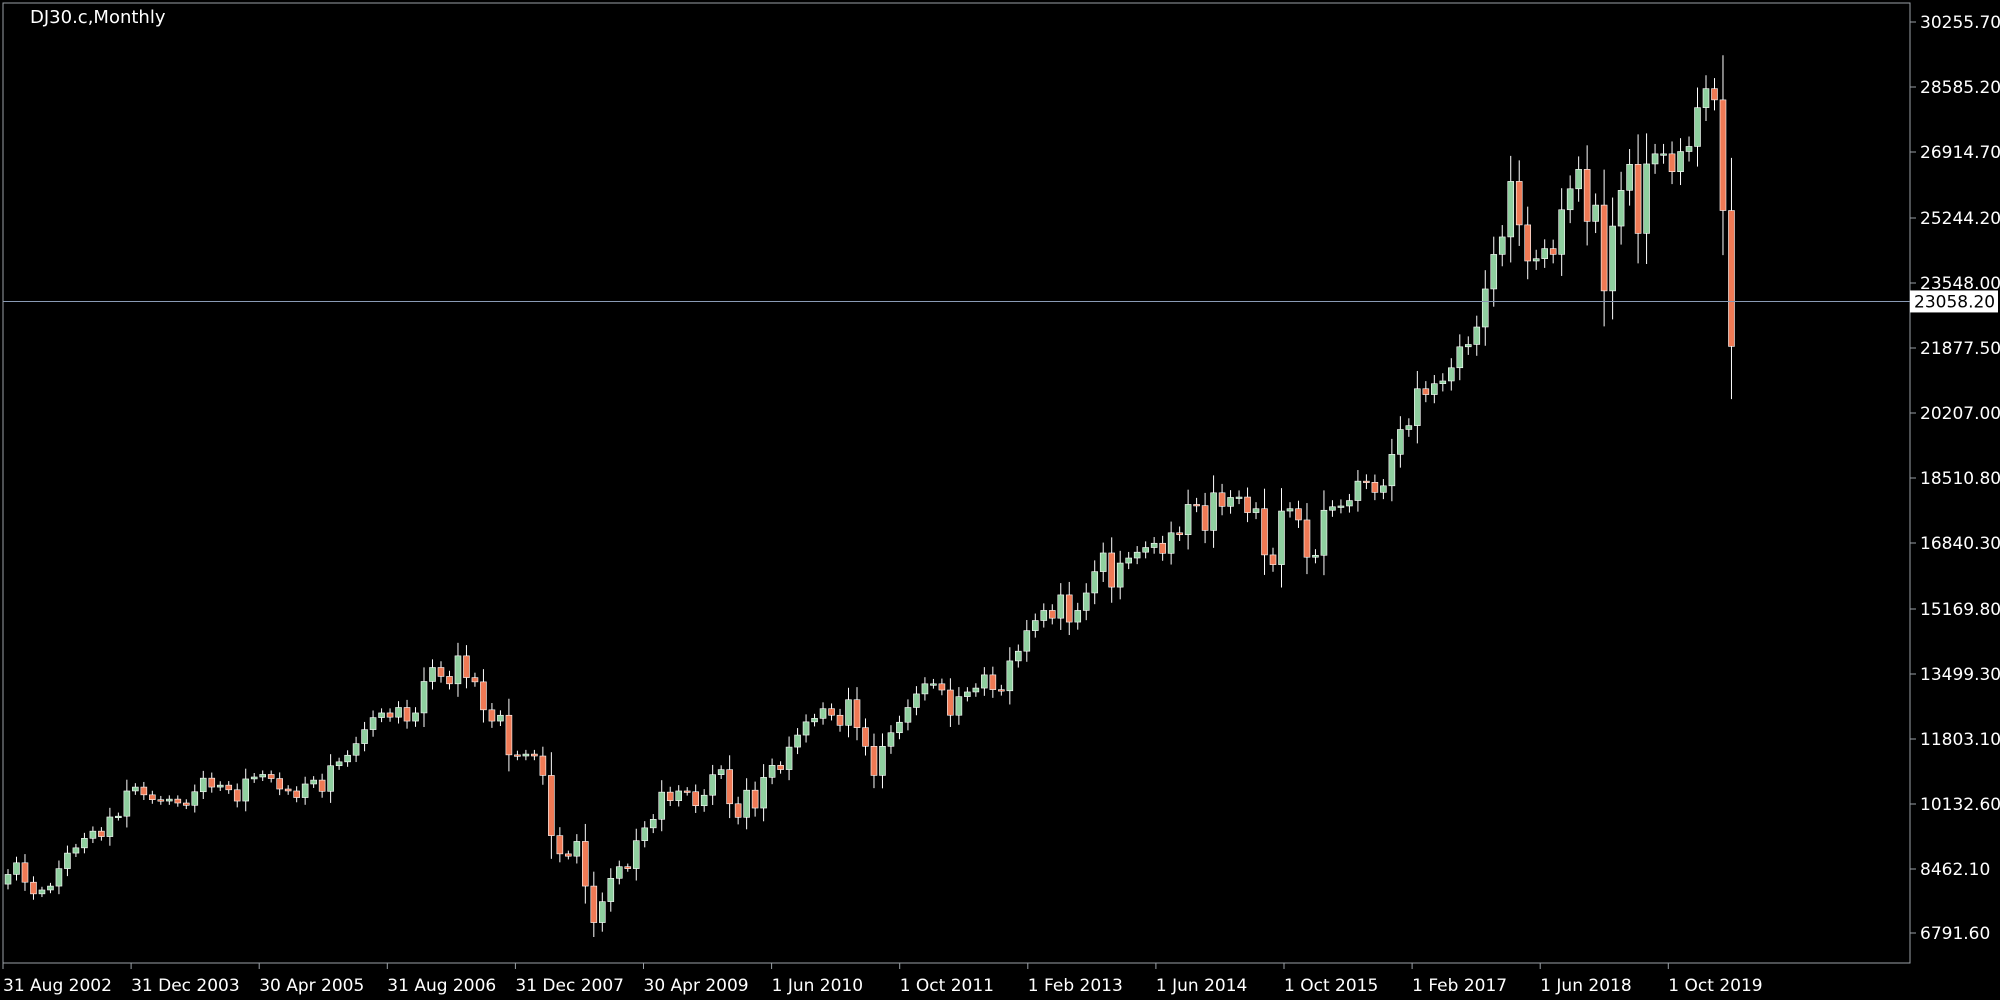 The width and height of the screenshot is (2000, 1000). Describe the element at coordinates (1201, 986) in the screenshot. I see `time-tick-label: 1 Jun 2014` at that location.